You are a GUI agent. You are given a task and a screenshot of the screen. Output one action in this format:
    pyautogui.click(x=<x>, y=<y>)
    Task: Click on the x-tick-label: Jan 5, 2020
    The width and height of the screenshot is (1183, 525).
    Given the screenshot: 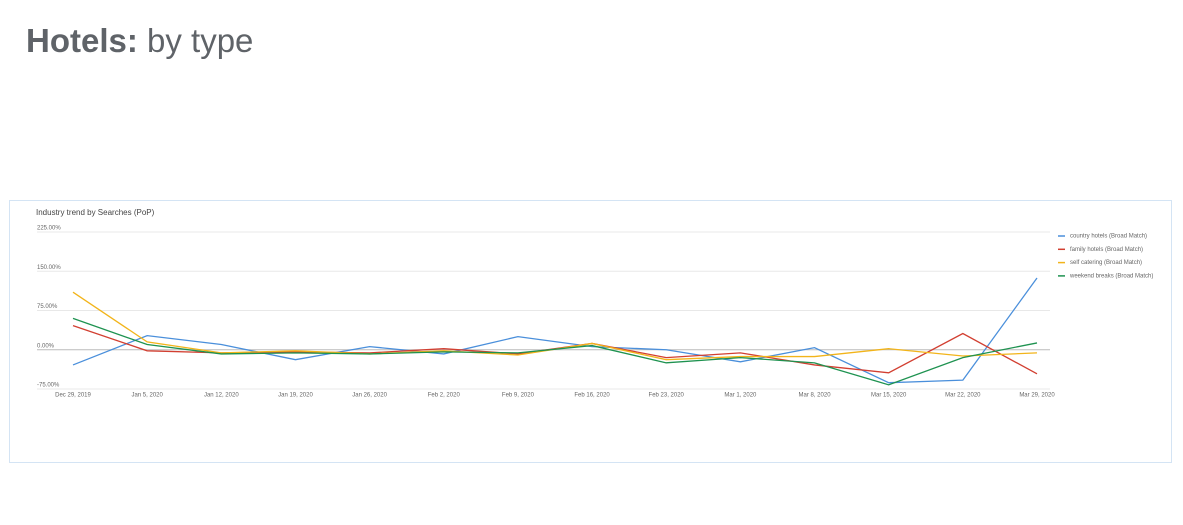 What is the action you would take?
    pyautogui.click(x=147, y=396)
    